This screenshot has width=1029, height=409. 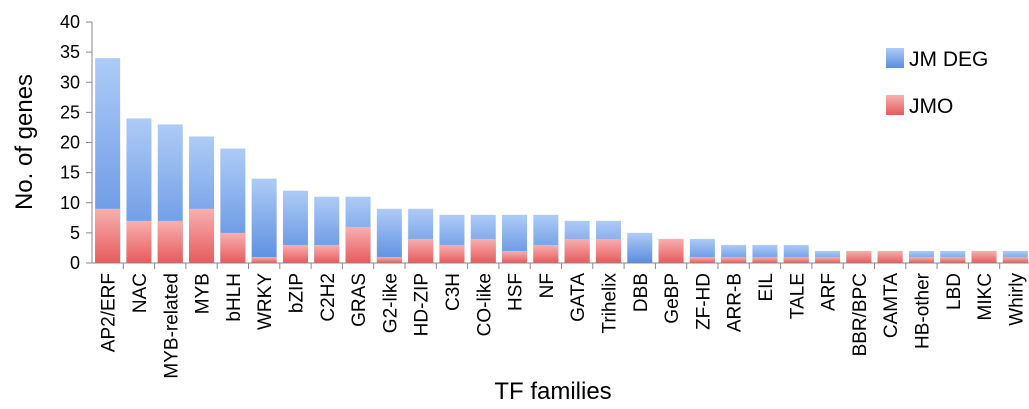 What do you see at coordinates (171, 326) in the screenshot?
I see `x-tick-label: MYB-related` at bounding box center [171, 326].